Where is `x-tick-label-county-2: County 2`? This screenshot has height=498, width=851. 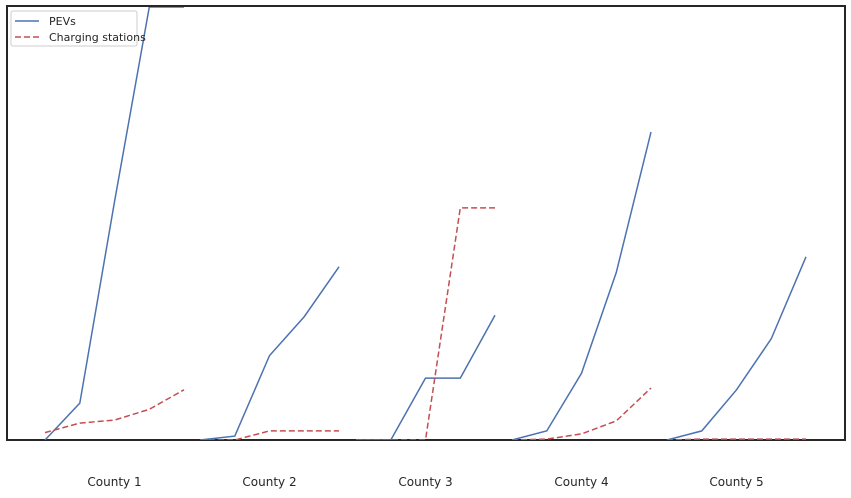 x-tick-label-county-2: County 2 is located at coordinates (269, 482).